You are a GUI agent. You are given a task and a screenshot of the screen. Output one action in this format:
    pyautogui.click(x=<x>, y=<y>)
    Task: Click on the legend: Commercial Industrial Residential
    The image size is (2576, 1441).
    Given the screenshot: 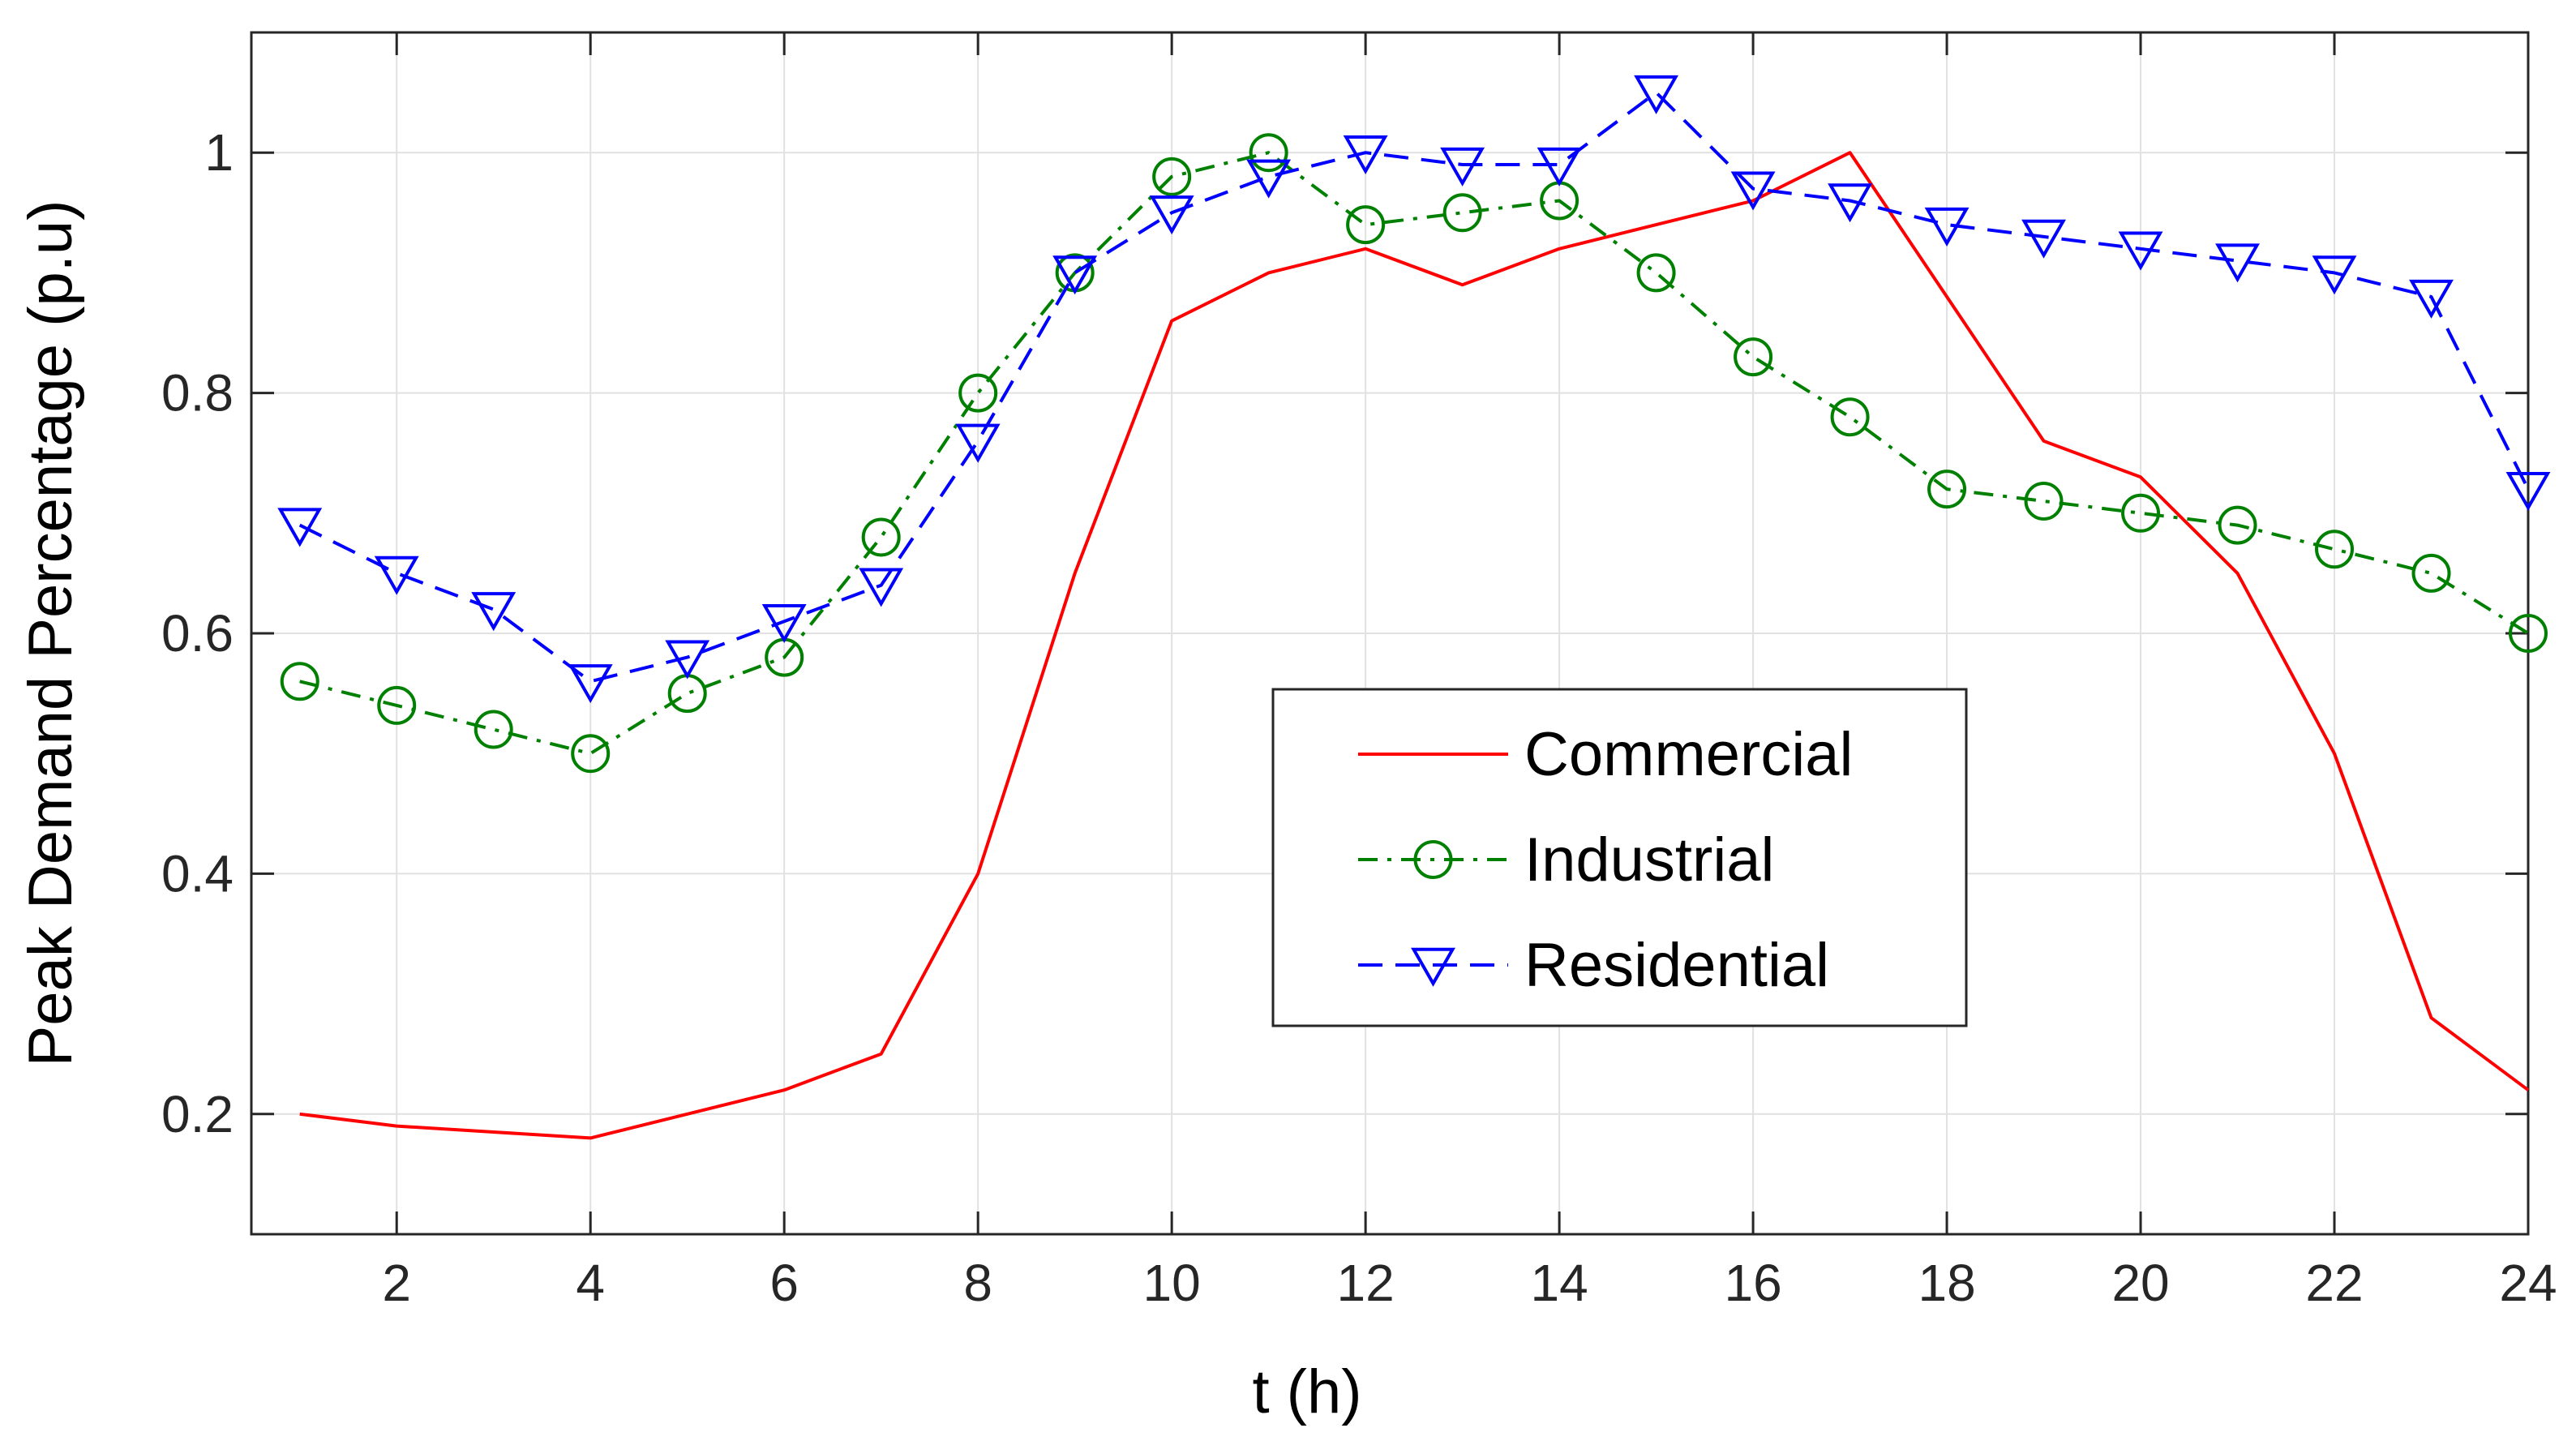 What is the action you would take?
    pyautogui.click(x=1619, y=858)
    